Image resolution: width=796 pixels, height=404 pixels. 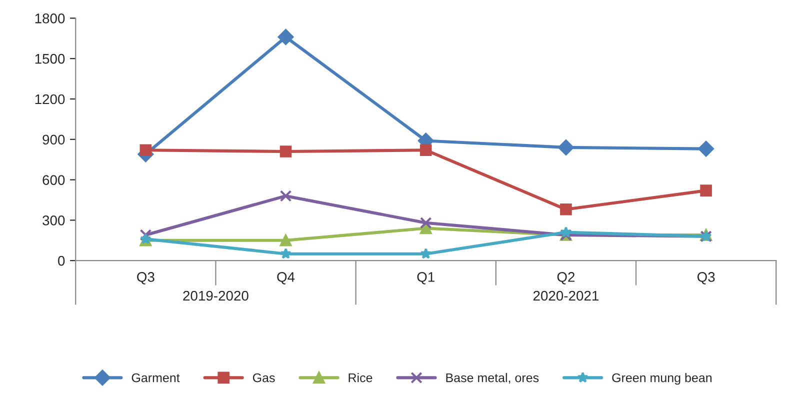 What do you see at coordinates (565, 295) in the screenshot?
I see `text: 2020-2021` at bounding box center [565, 295].